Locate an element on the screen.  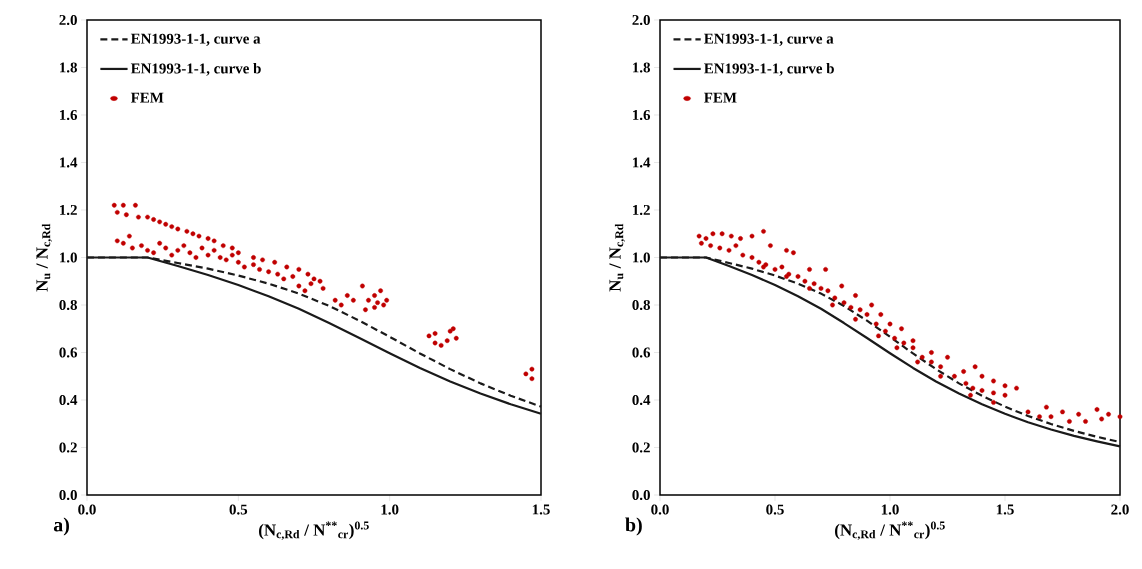
text: b) is located at coordinates (633, 526).